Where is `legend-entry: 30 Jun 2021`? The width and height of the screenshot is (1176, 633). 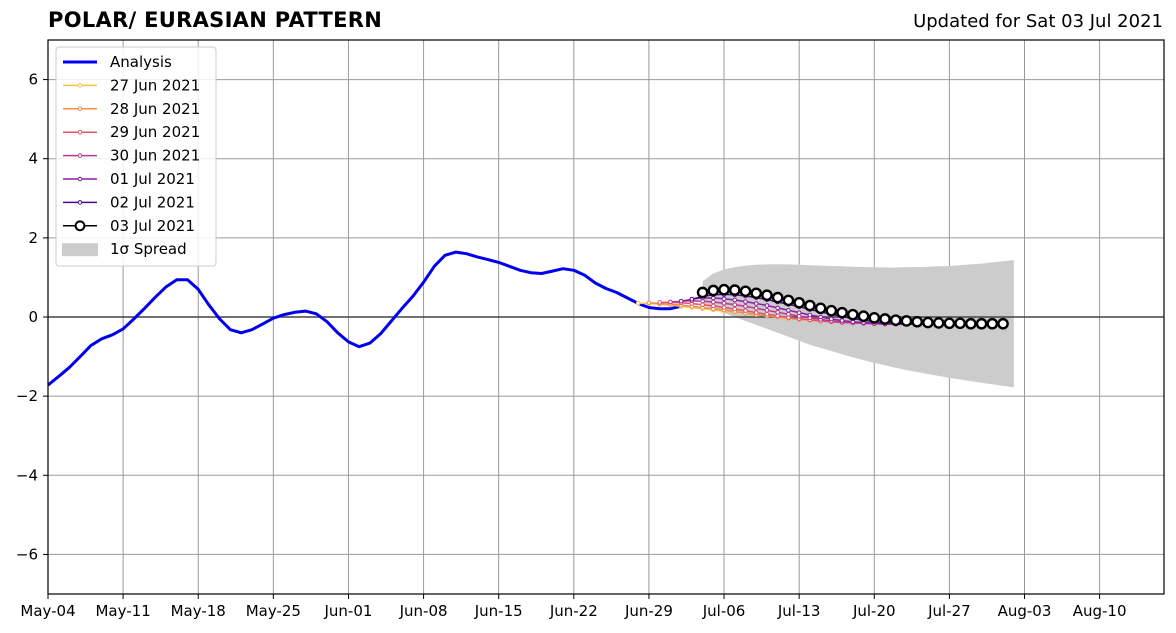 legend-entry: 30 Jun 2021 is located at coordinates (131, 156).